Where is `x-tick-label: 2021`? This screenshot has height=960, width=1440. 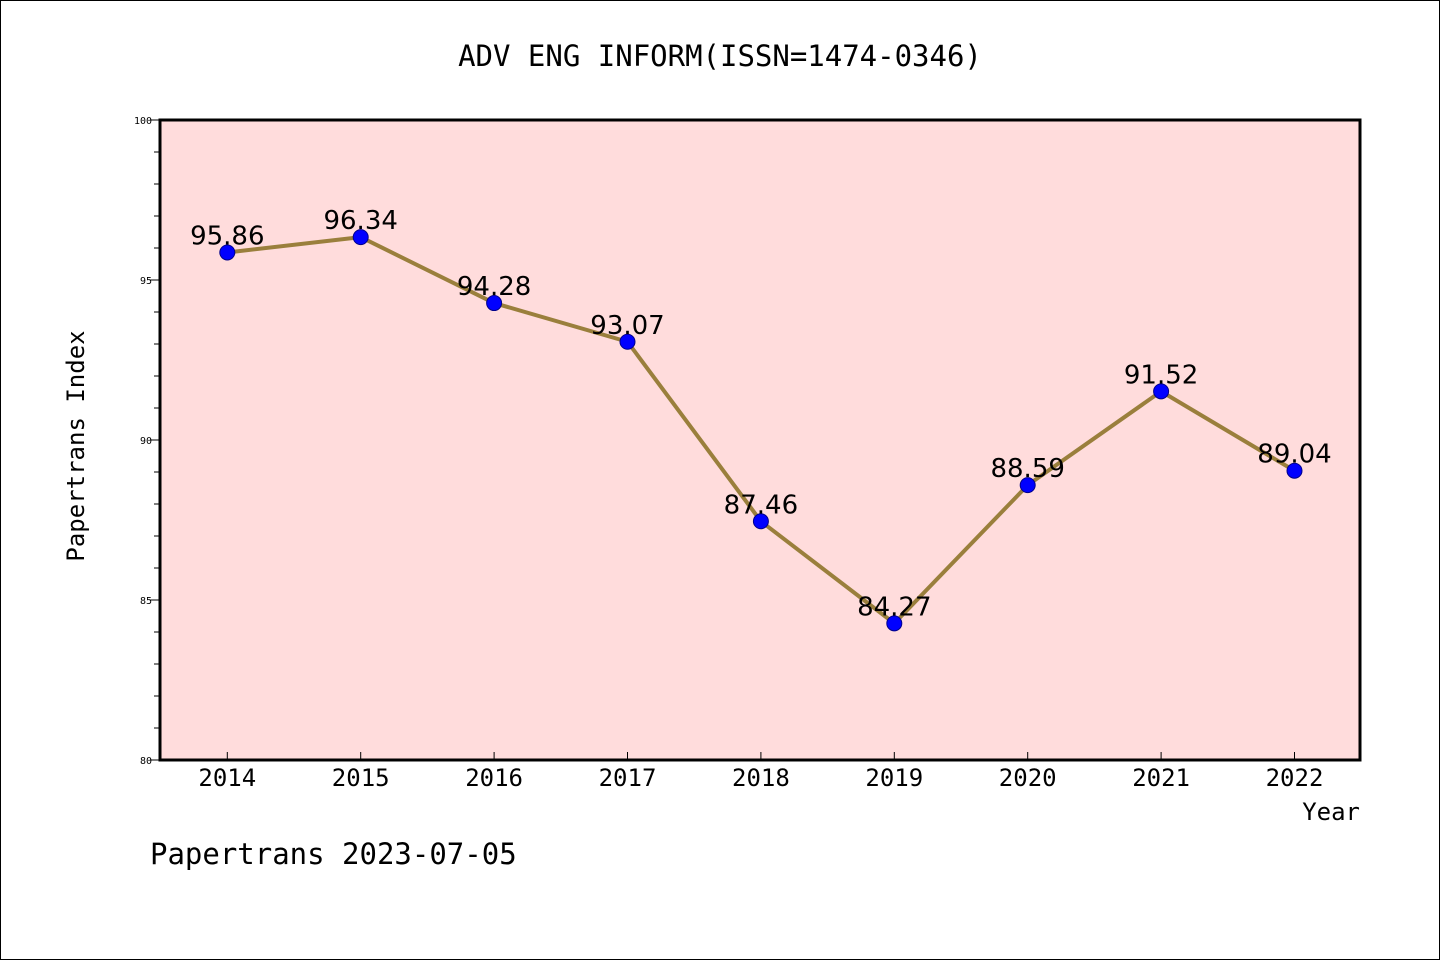 x-tick-label: 2021 is located at coordinates (1161, 778).